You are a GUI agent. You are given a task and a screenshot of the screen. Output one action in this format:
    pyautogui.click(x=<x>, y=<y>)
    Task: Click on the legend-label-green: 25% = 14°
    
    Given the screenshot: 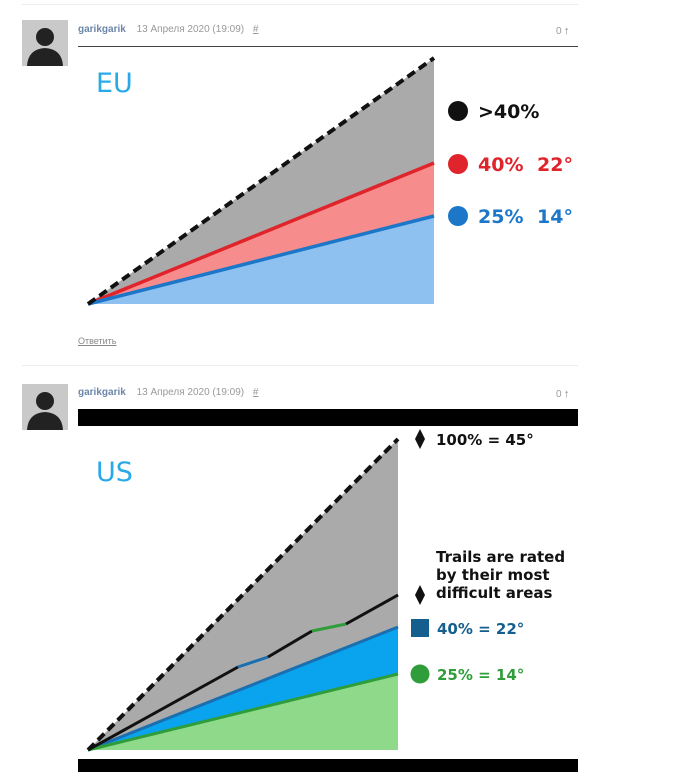 What is the action you would take?
    pyautogui.click(x=480, y=675)
    